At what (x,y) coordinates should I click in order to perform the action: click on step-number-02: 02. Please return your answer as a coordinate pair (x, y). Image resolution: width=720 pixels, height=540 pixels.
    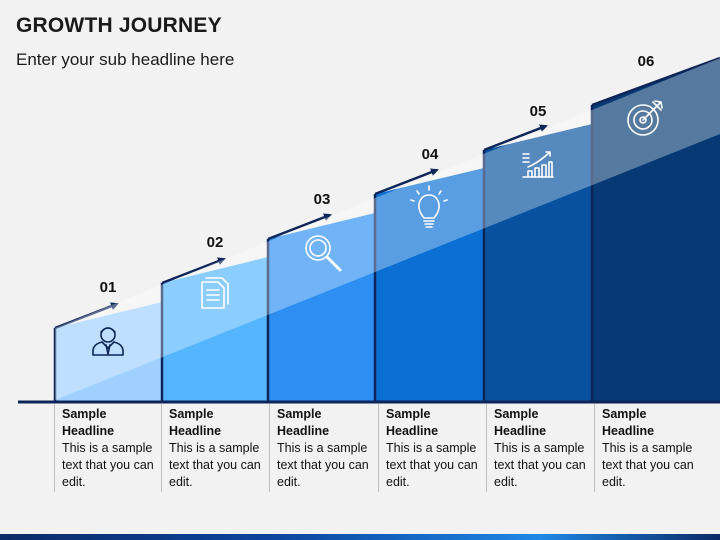
    Looking at the image, I should click on (215, 242).